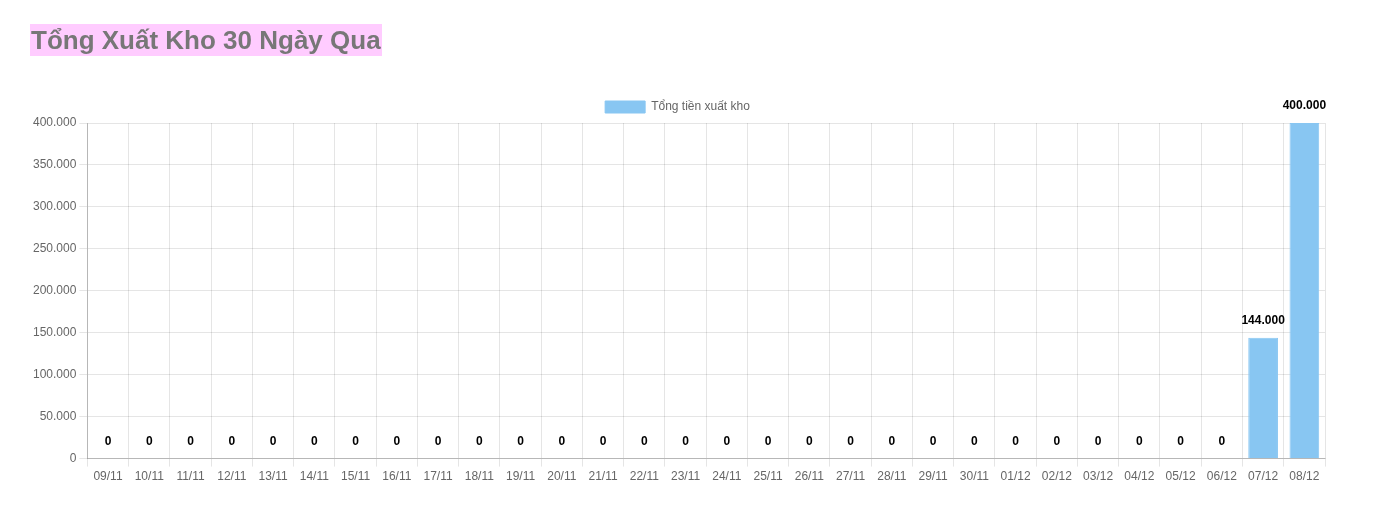 The width and height of the screenshot is (1375, 520). Describe the element at coordinates (809, 476) in the screenshot. I see `x-tick-label: 26/11` at that location.